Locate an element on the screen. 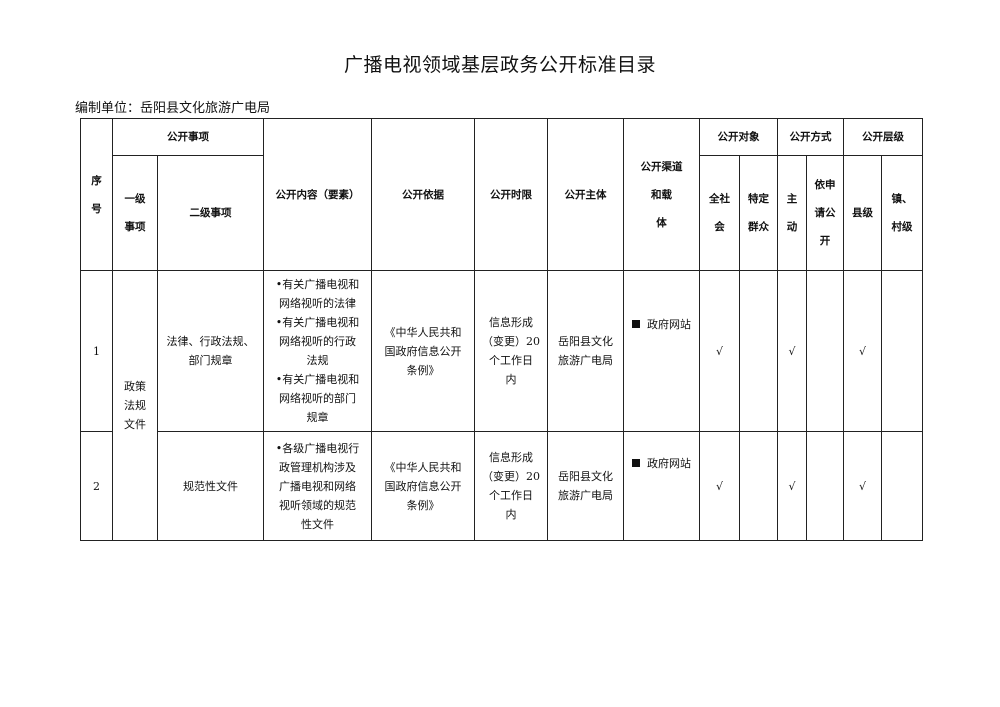  header-level1: 一级 事项 is located at coordinates (135, 213).